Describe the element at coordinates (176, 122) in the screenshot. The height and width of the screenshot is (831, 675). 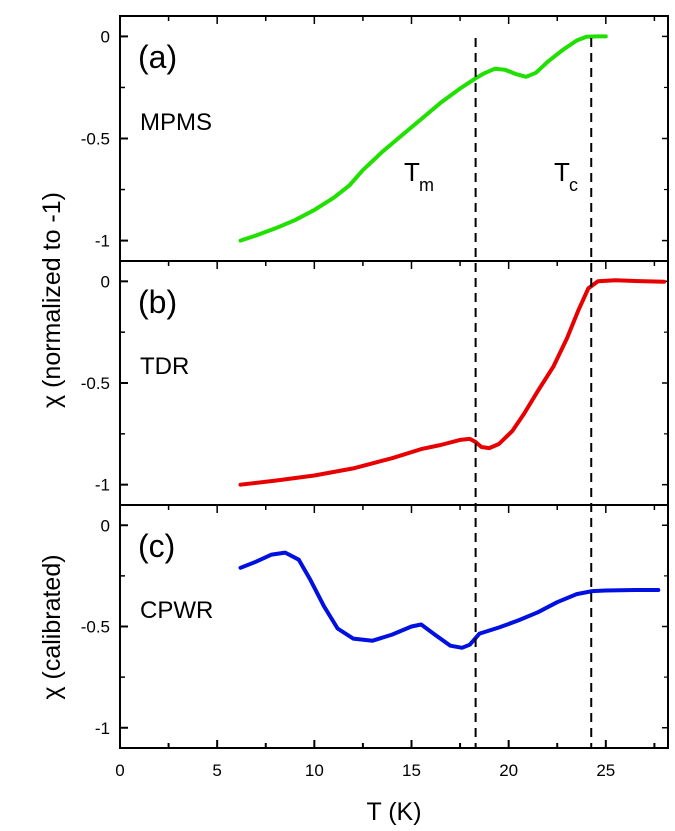
I see `method-label: MPMS` at that location.